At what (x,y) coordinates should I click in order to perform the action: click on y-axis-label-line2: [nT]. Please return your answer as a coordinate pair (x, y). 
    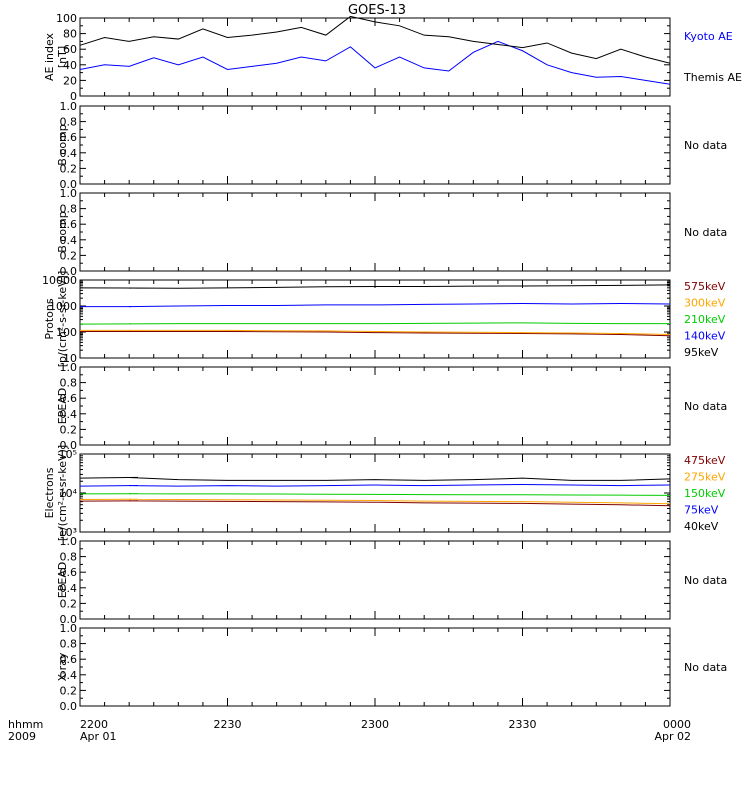
    Looking at the image, I should click on (62, 57).